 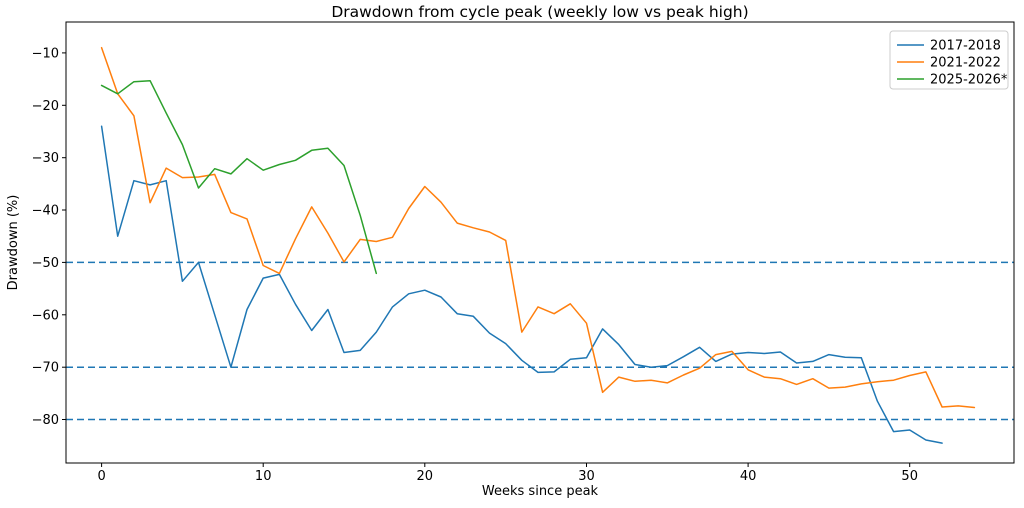 What do you see at coordinates (586, 476) in the screenshot?
I see `x-tick-label: 30` at bounding box center [586, 476].